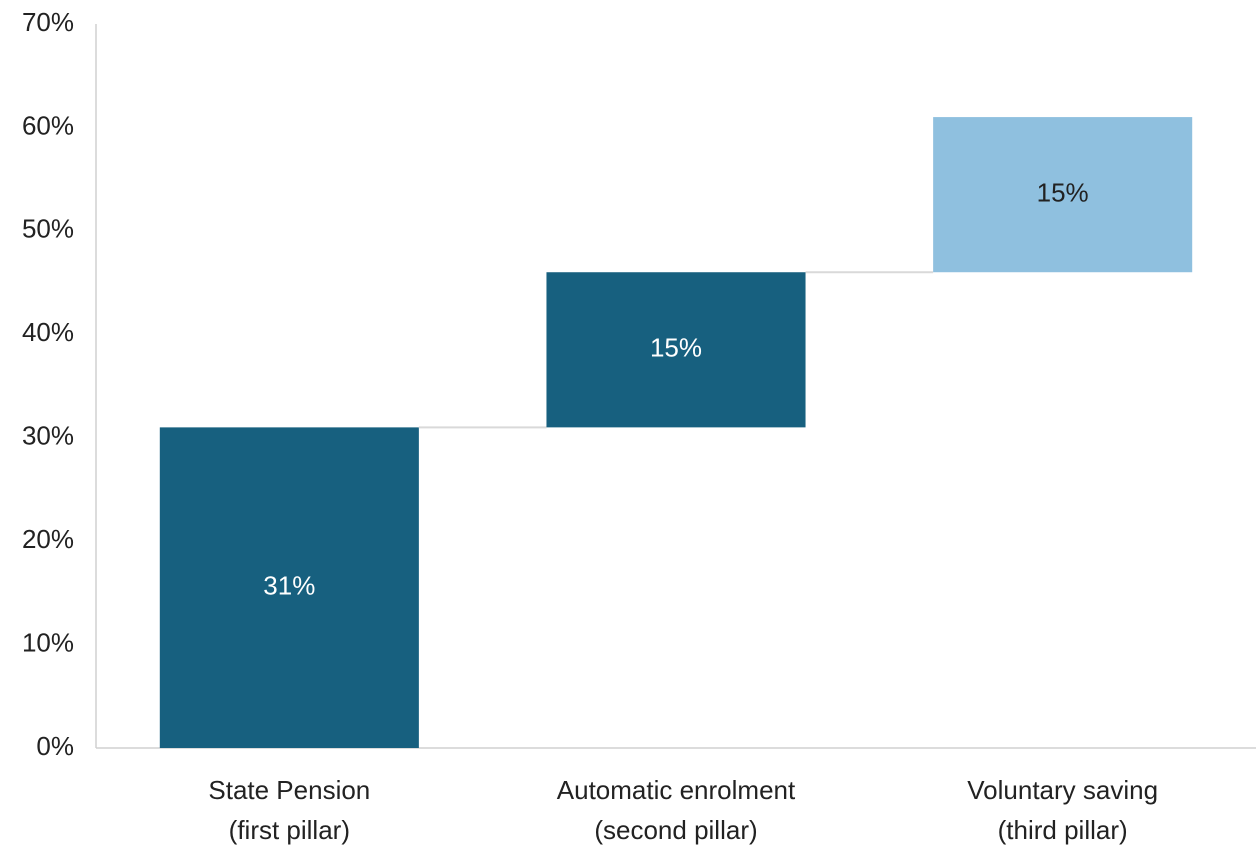 Image resolution: width=1256 pixels, height=847 pixels. Describe the element at coordinates (1062, 790) in the screenshot. I see `x-tick-label-line: Voluntary saving` at that location.